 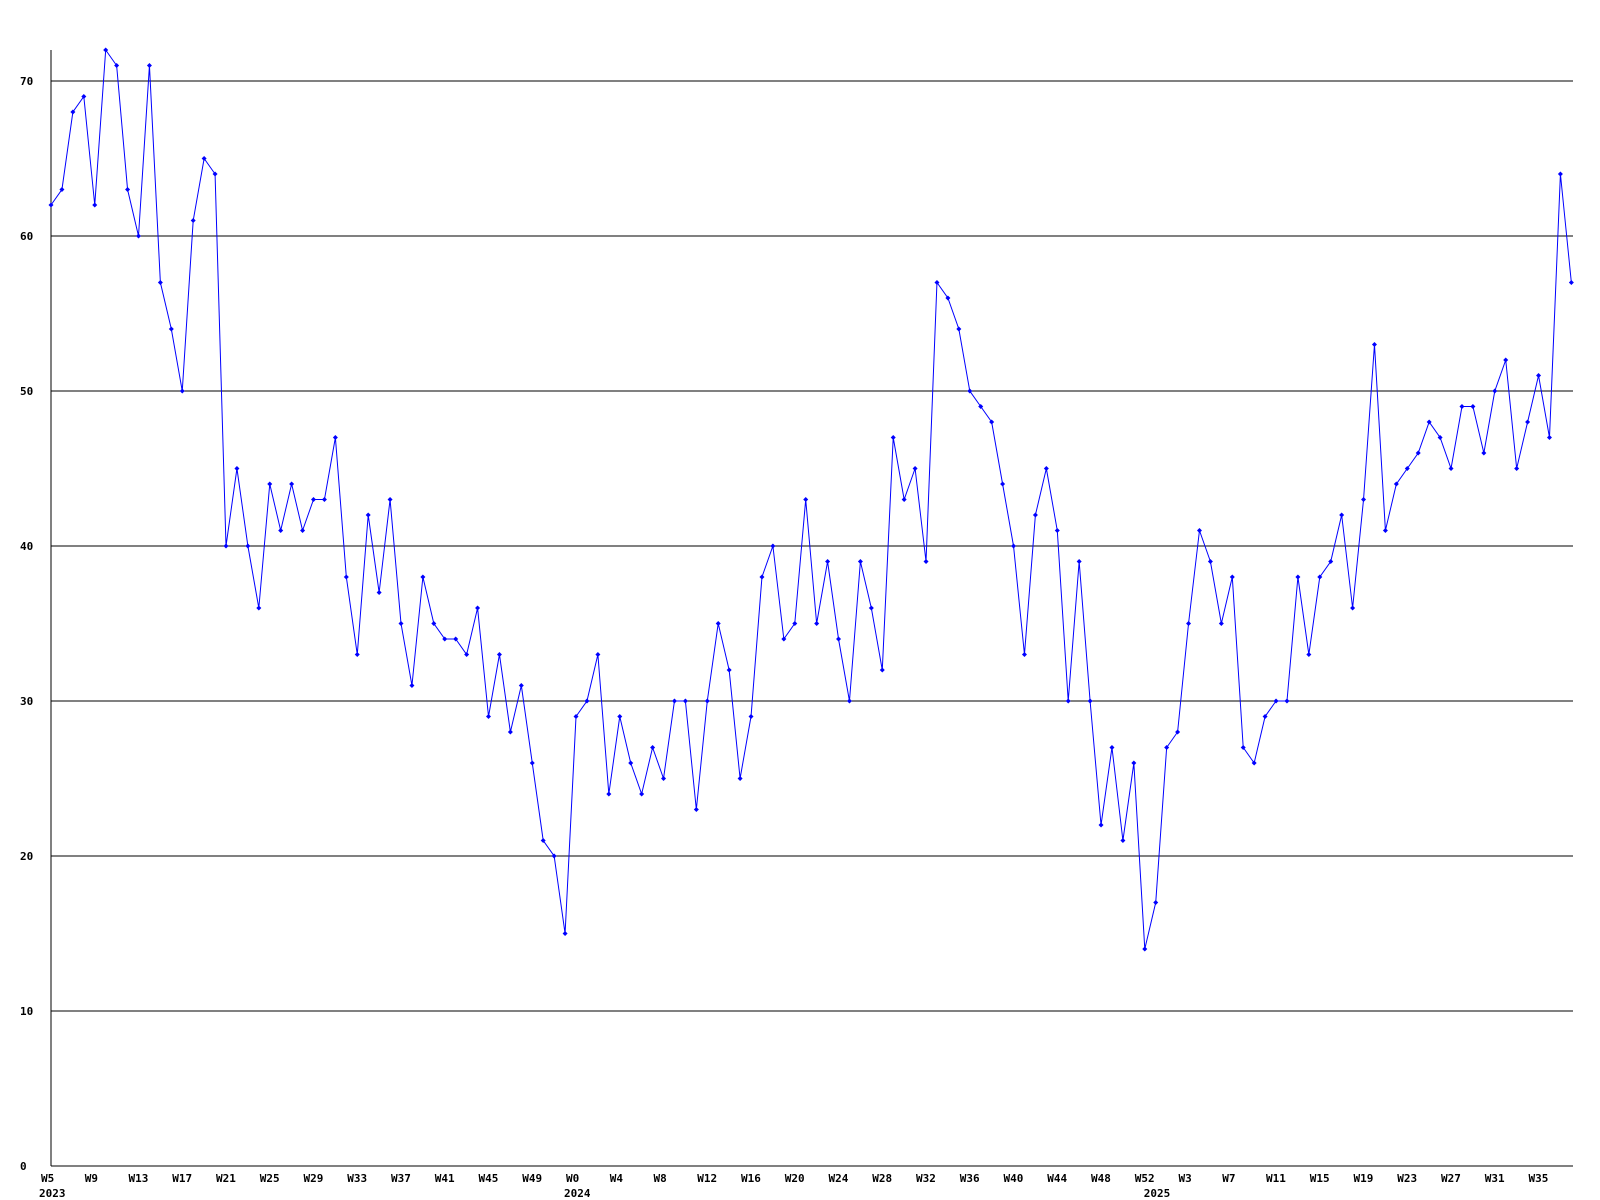 What do you see at coordinates (26, 546) in the screenshot?
I see `y-tick-label: 40` at bounding box center [26, 546].